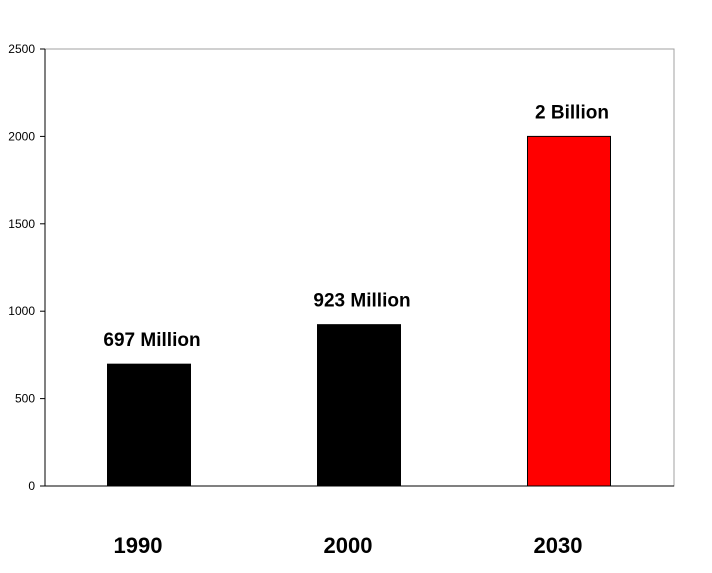  I want to click on bar-2030, so click(569, 311).